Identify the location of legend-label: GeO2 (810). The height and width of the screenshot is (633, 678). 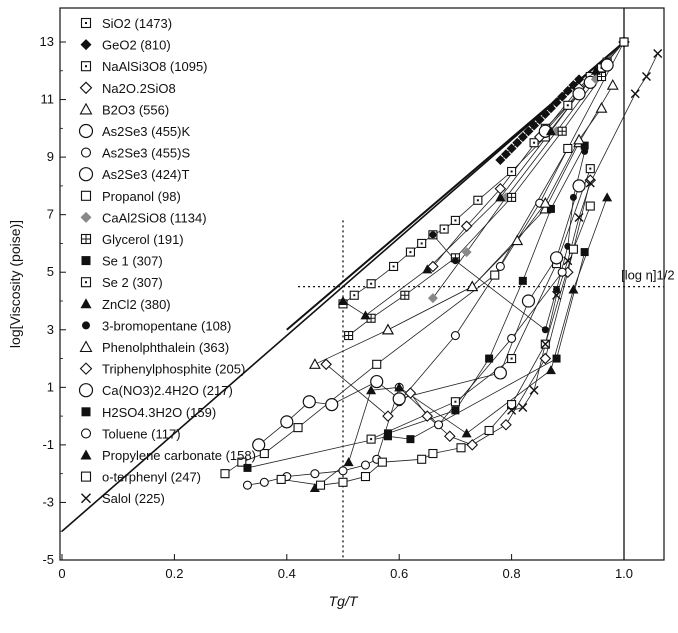
(136, 45).